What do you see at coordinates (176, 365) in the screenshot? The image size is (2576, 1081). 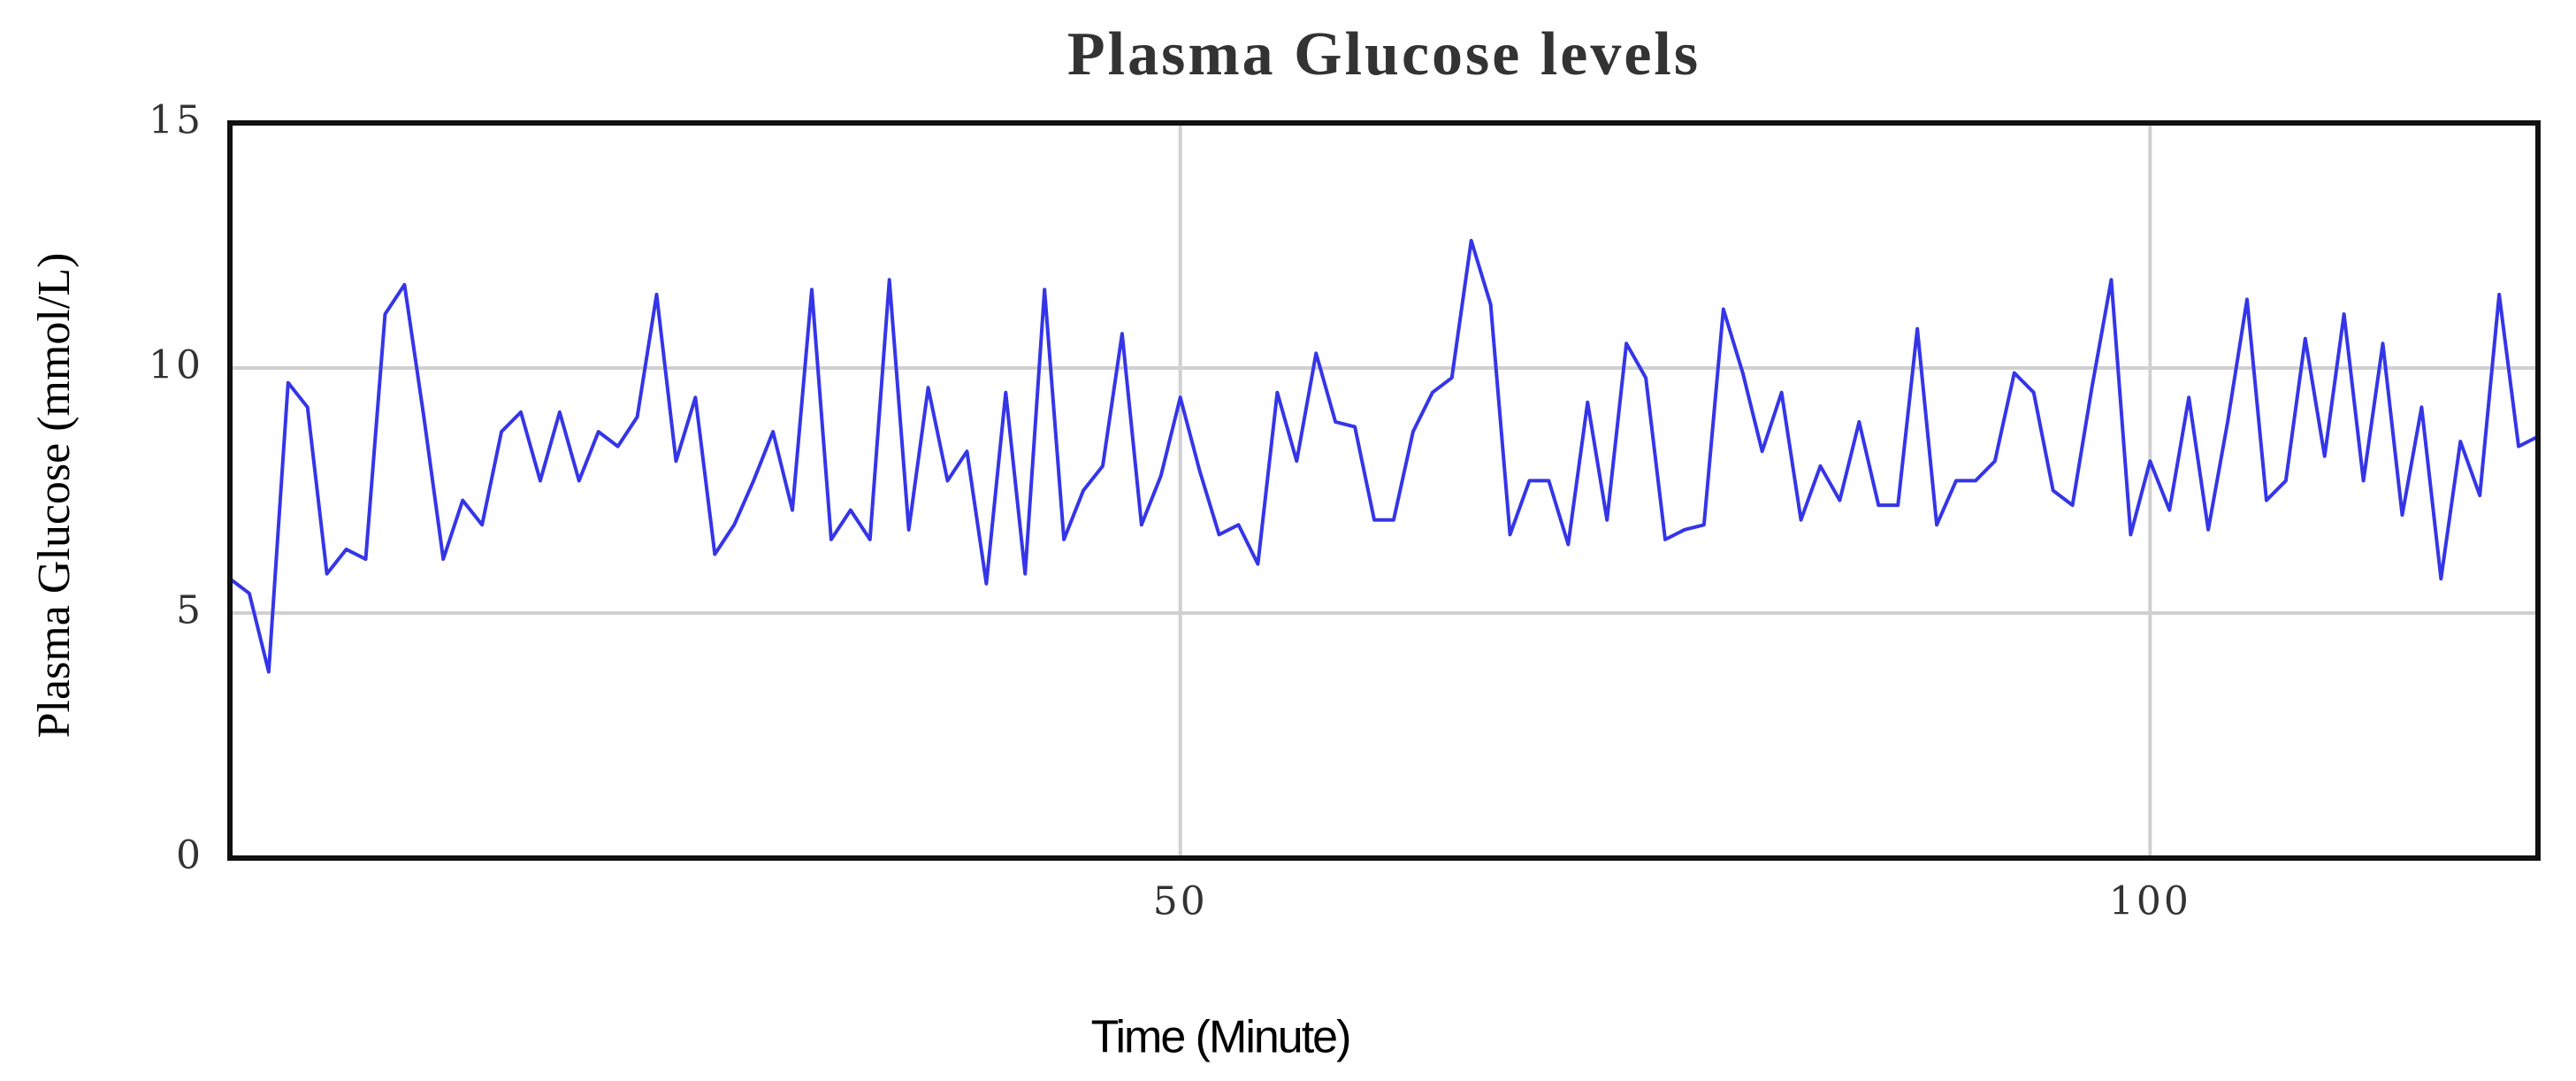 I see `y-tick-label: 10` at bounding box center [176, 365].